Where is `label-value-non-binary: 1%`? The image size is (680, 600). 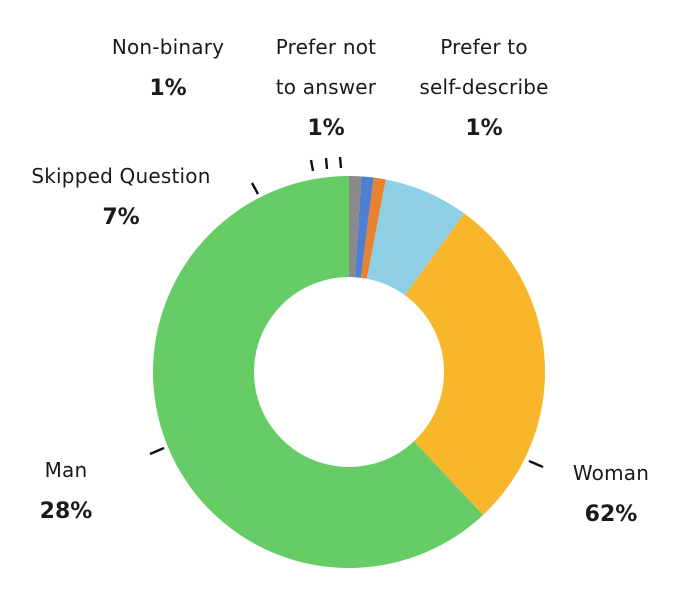
label-value-non-binary: 1% is located at coordinates (167, 88).